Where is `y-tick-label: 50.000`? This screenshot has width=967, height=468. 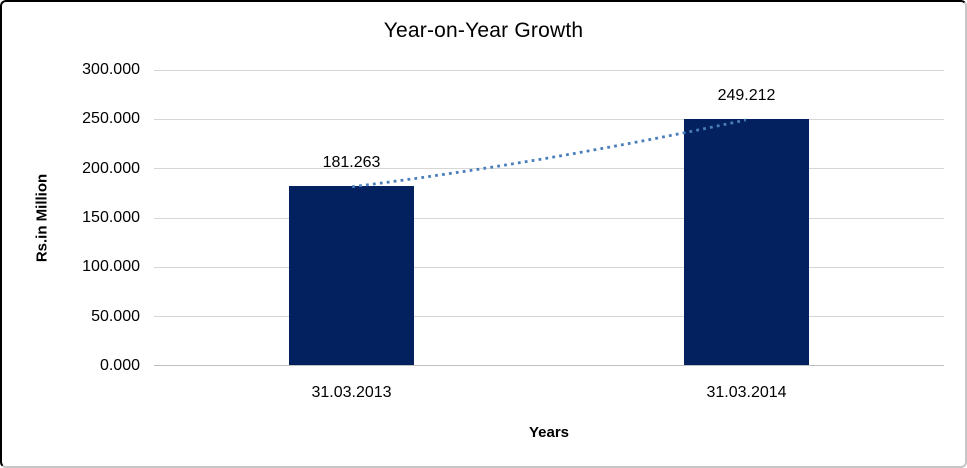
y-tick-label: 50.000 is located at coordinates (115, 316).